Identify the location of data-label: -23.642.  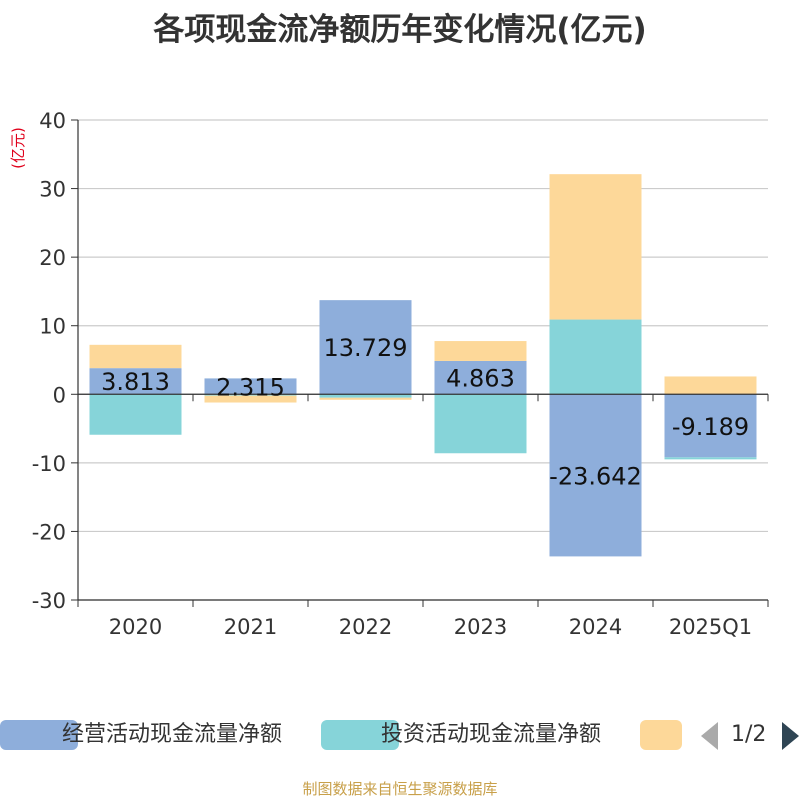
(595, 476).